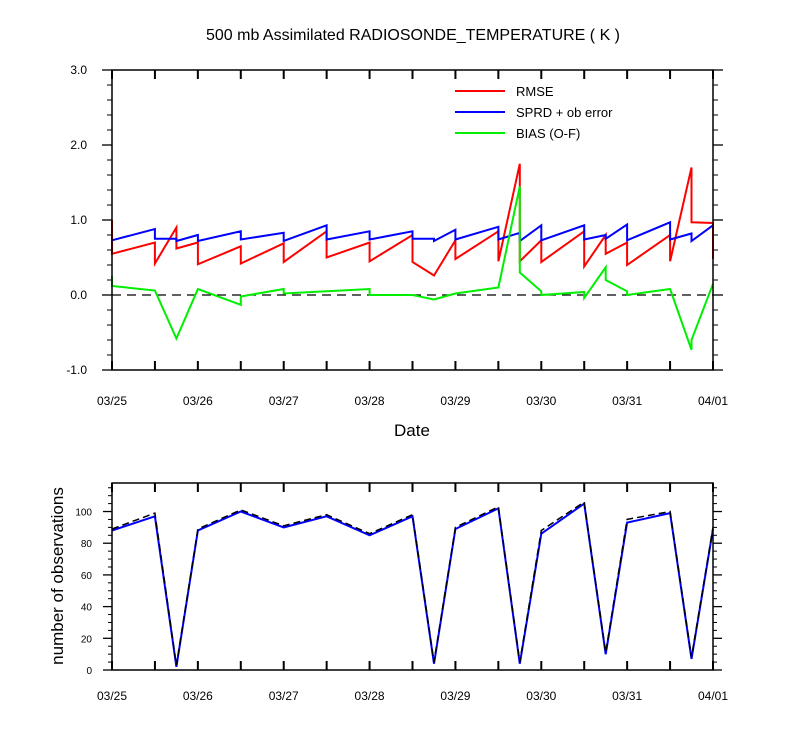  Describe the element at coordinates (76, 370) in the screenshot. I see `top-y-tick-label: -1.0` at that location.